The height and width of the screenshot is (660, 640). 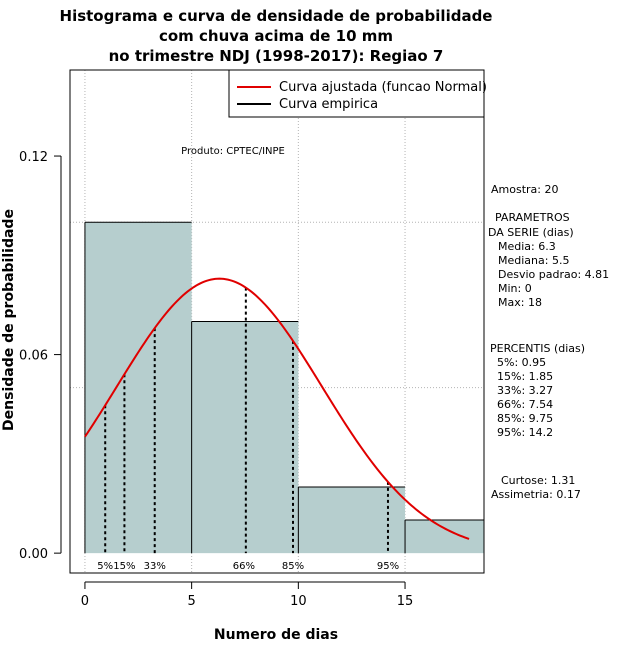 I want to click on stats-percentil-95: 95%: 14.2, so click(x=525, y=432).